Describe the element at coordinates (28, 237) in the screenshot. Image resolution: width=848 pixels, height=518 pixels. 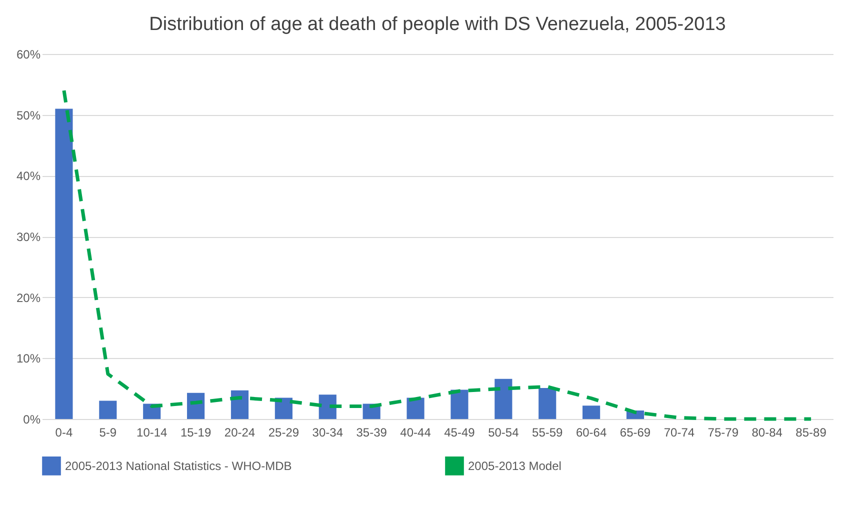
I see `y-tick-label: 30%` at that location.